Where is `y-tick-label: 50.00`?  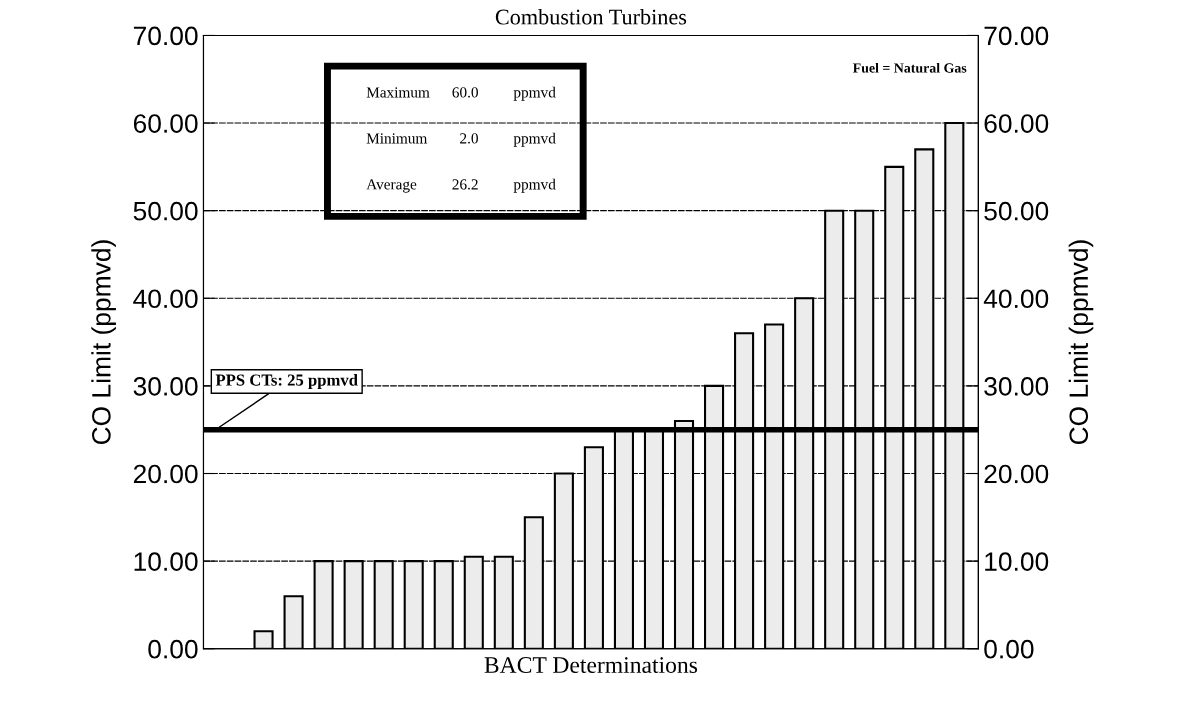 y-tick-label: 50.00 is located at coordinates (165, 211).